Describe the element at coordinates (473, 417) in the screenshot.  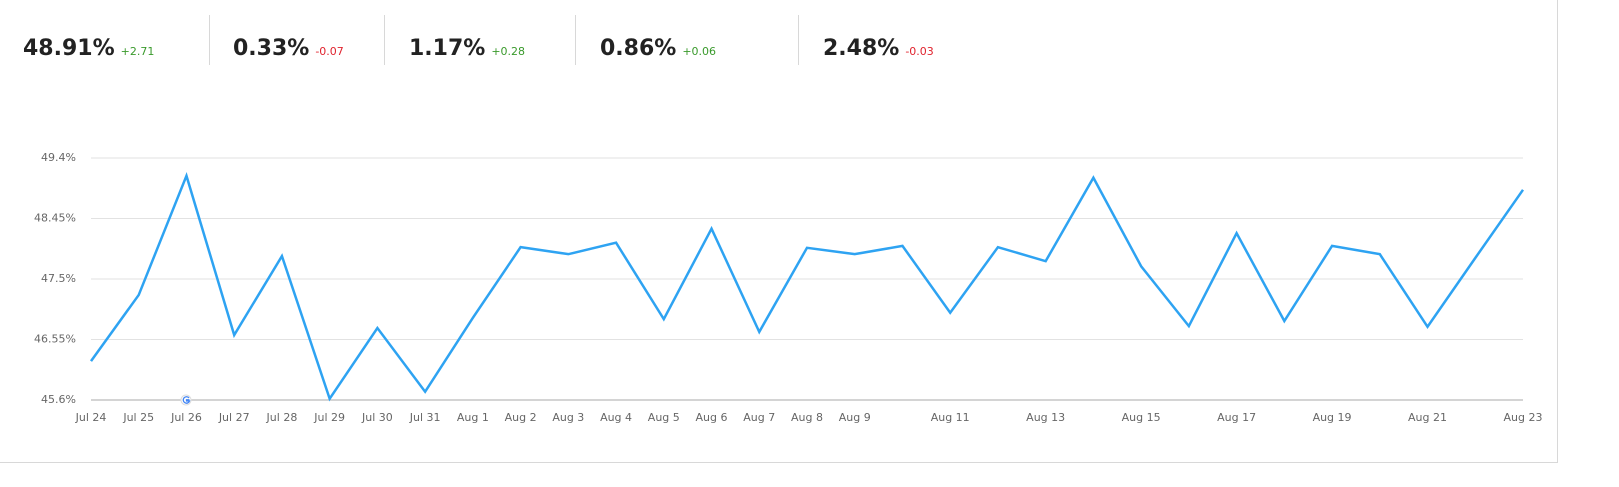
I see `x-tick-label: Aug 1` at that location.